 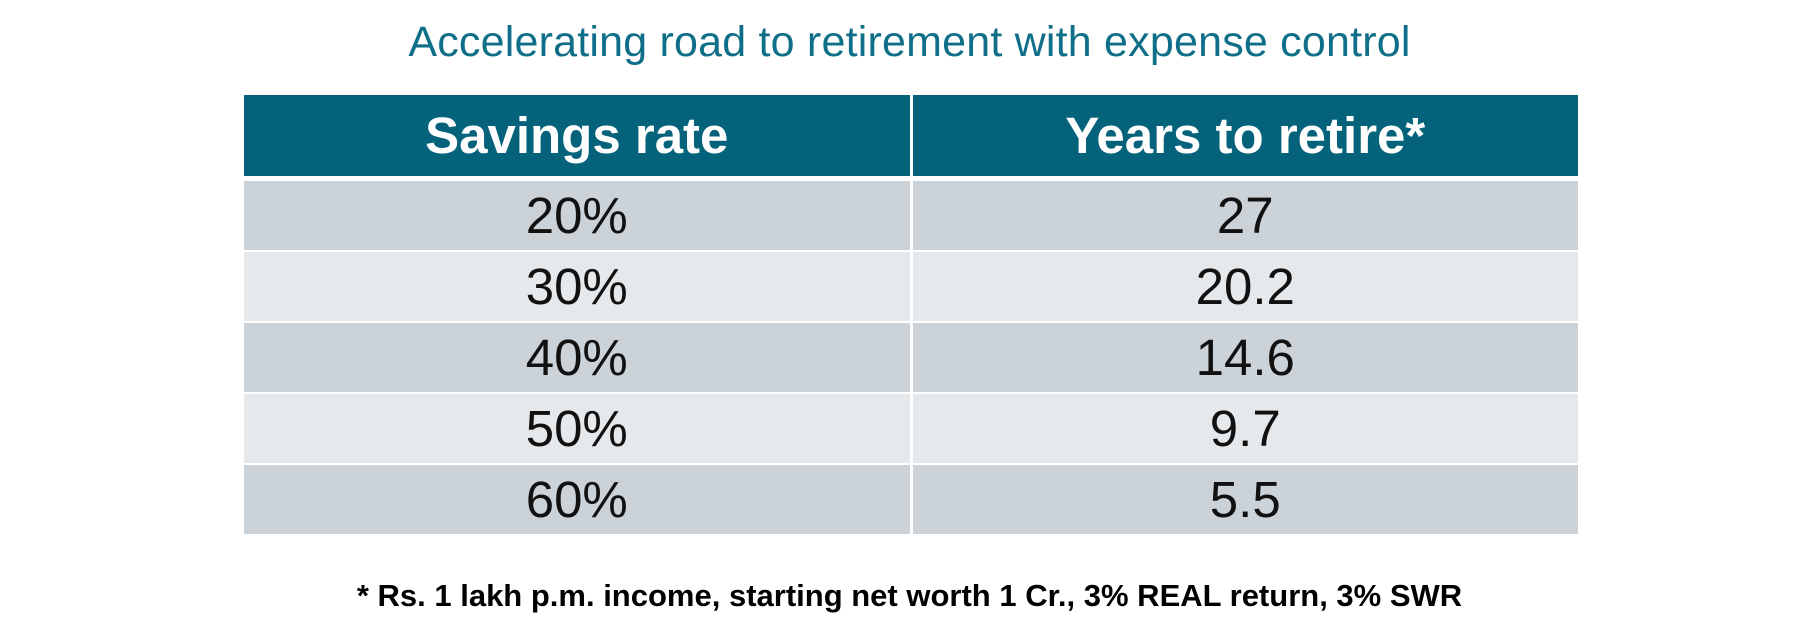 I want to click on table-row: 50% 9.7, so click(x=911, y=429).